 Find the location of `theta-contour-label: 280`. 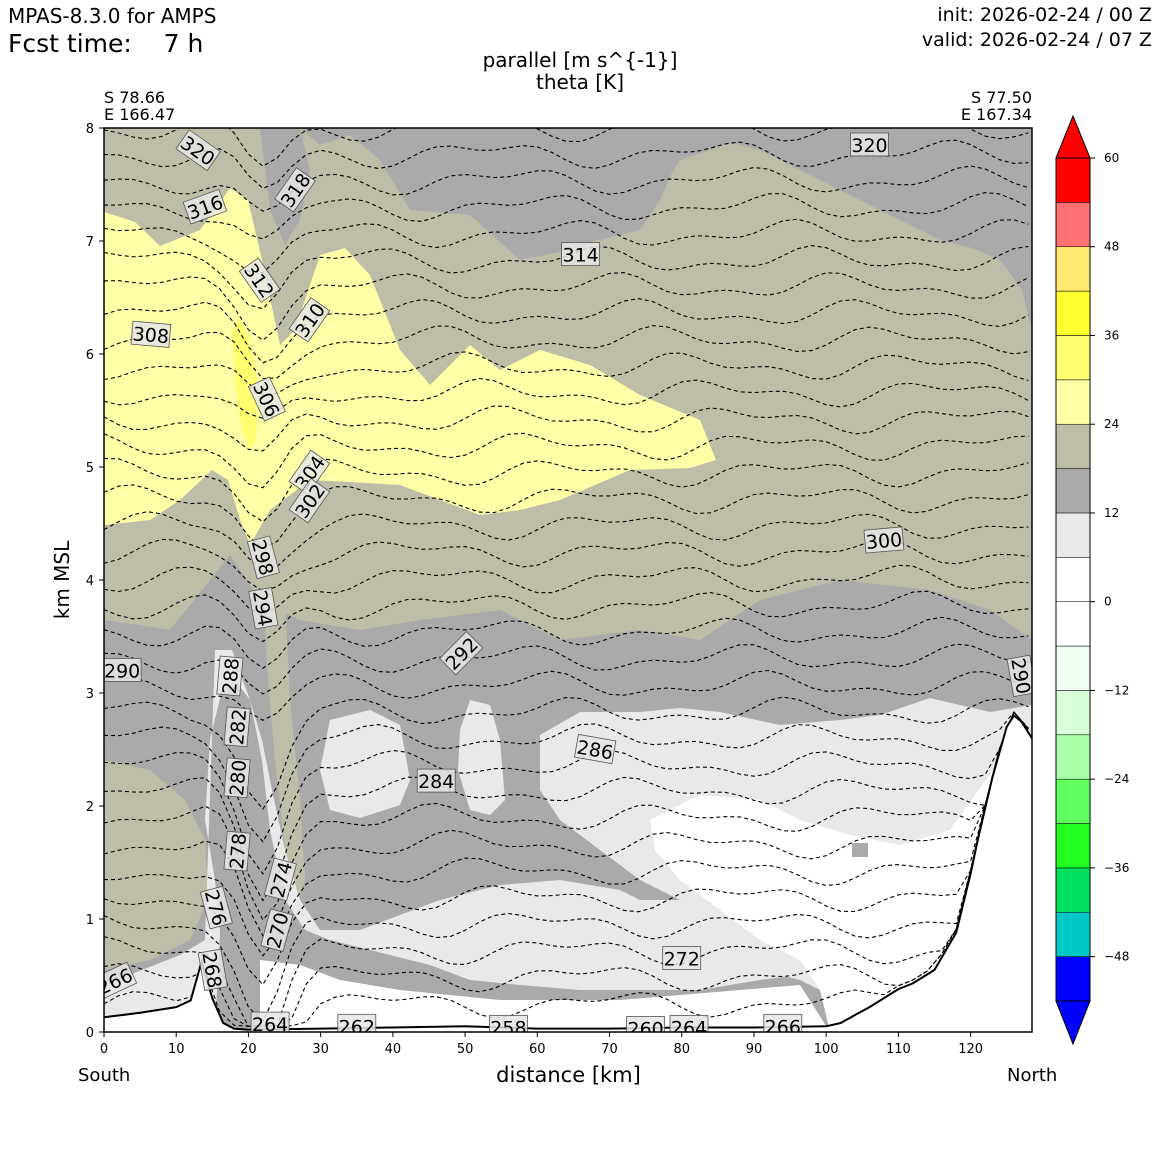

theta-contour-label: 280 is located at coordinates (237, 778).